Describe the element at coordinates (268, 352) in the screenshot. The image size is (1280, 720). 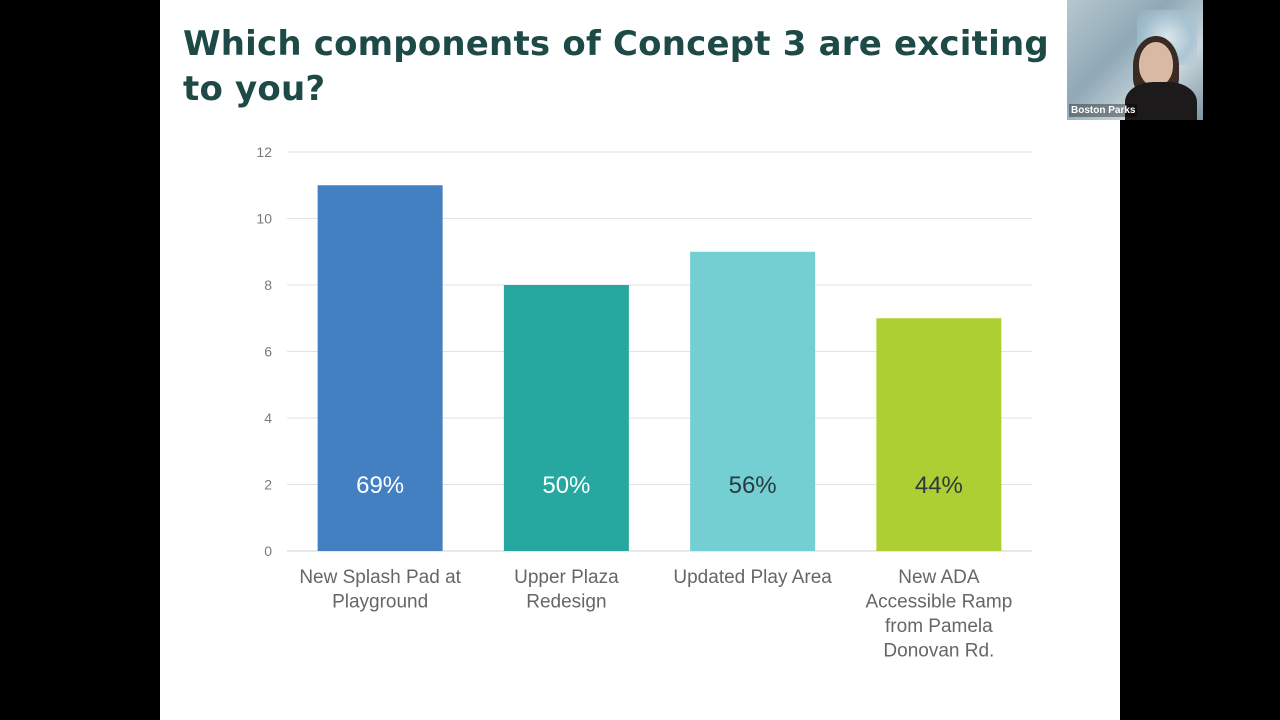
I see `y-tick-label: 6` at that location.